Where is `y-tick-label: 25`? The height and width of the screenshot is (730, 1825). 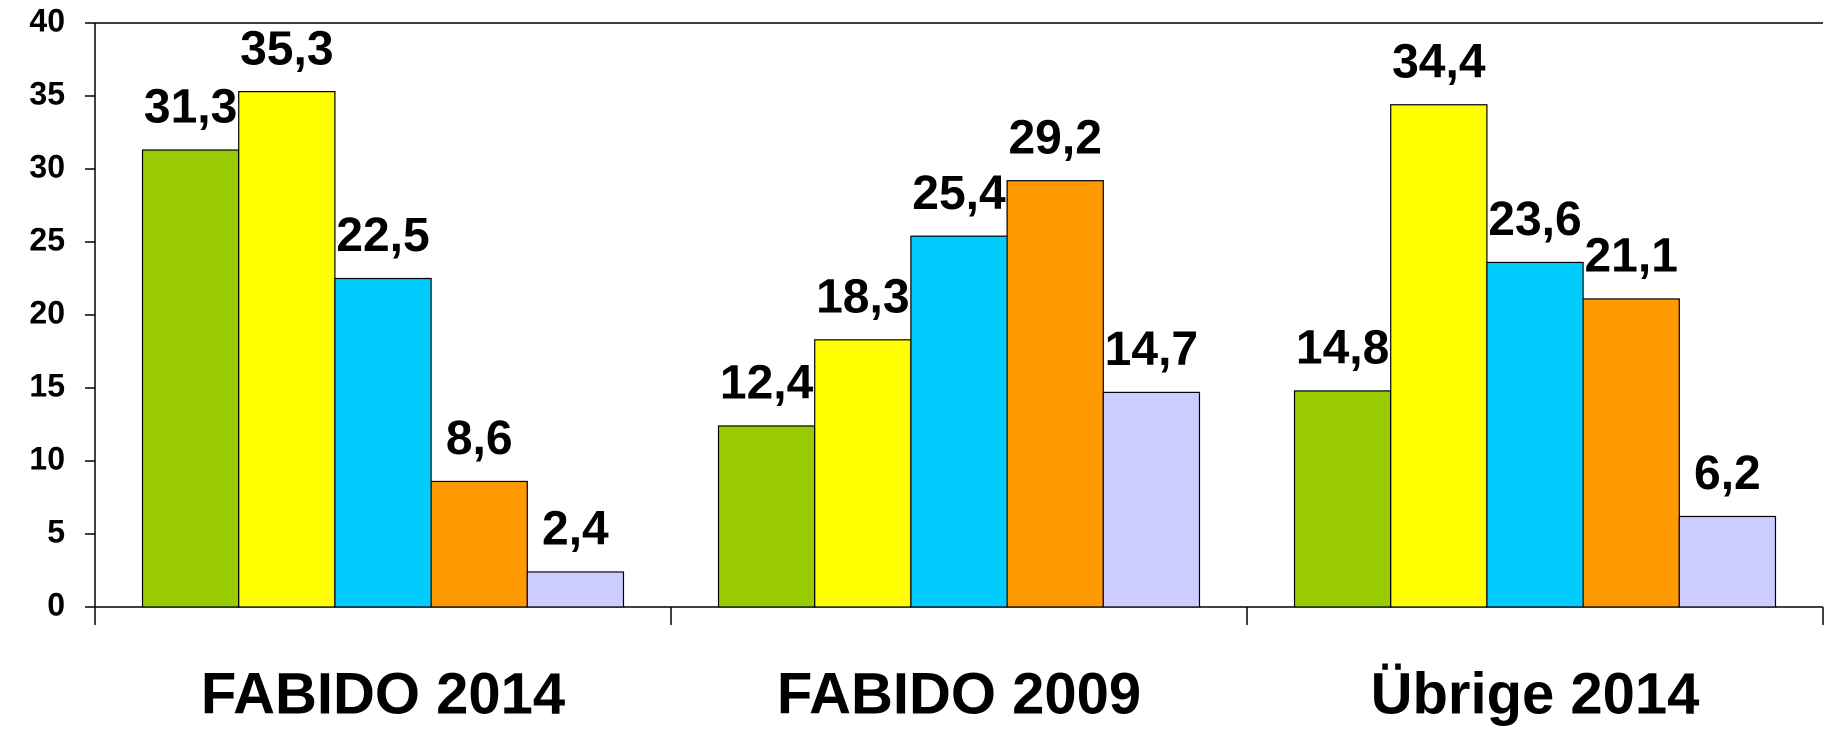 y-tick-label: 25 is located at coordinates (47, 239).